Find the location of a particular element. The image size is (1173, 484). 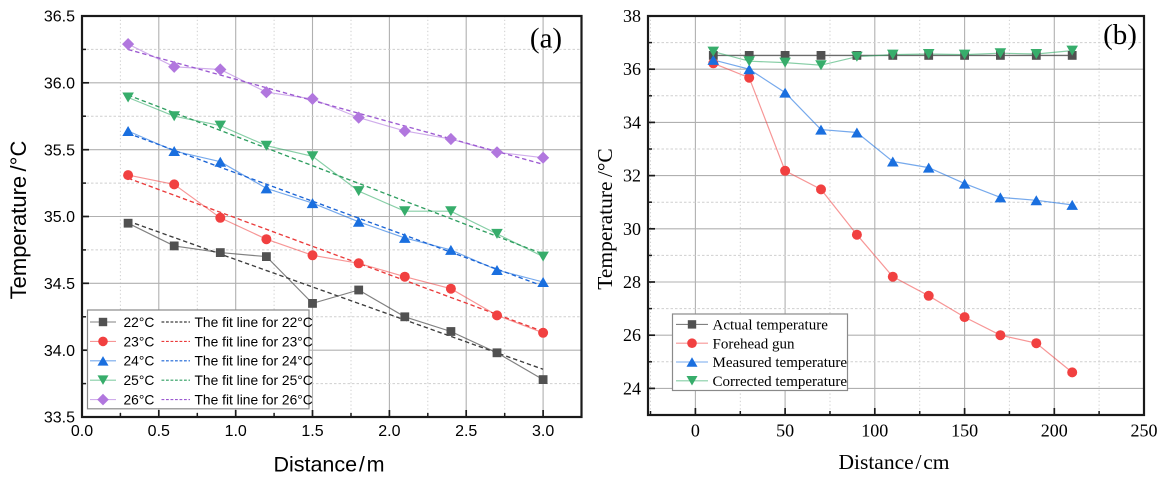

svg-text: 23°C is located at coordinates (139, 341).